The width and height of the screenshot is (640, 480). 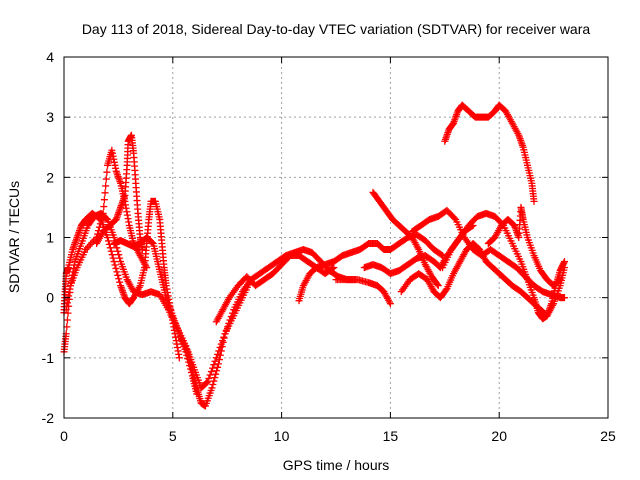 What do you see at coordinates (173, 436) in the screenshot?
I see `x-tick-label: 5` at bounding box center [173, 436].